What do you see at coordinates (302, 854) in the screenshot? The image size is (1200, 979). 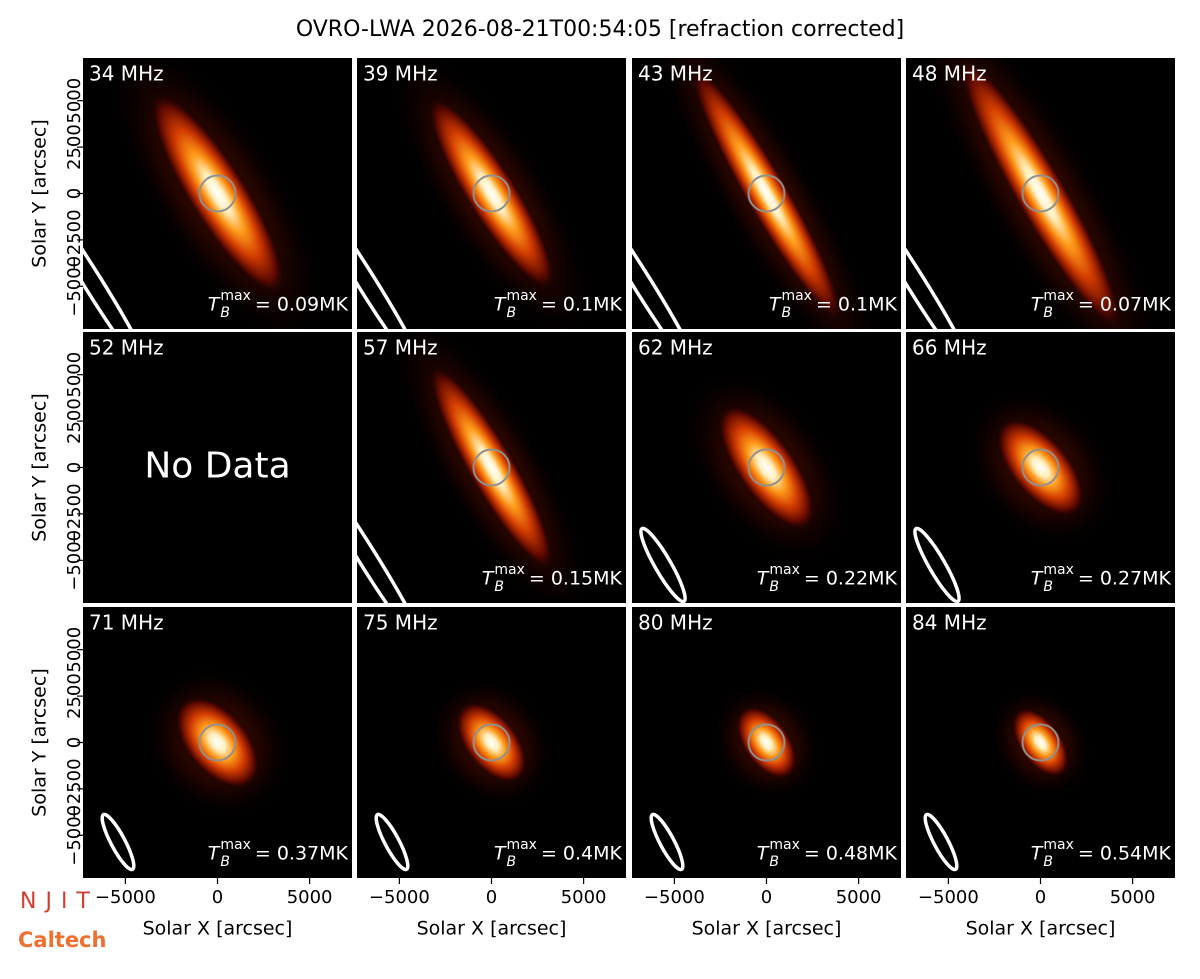 I see `tmax-value: = 0.37MK` at bounding box center [302, 854].